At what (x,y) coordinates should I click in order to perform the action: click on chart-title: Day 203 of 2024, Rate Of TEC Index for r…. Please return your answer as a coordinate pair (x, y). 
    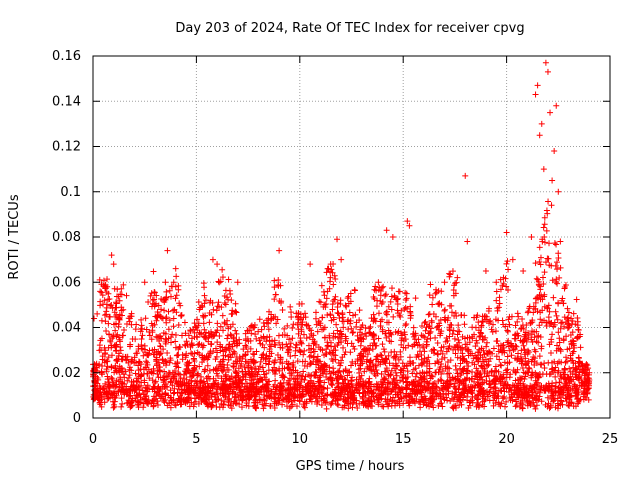
    Looking at the image, I should click on (349, 28).